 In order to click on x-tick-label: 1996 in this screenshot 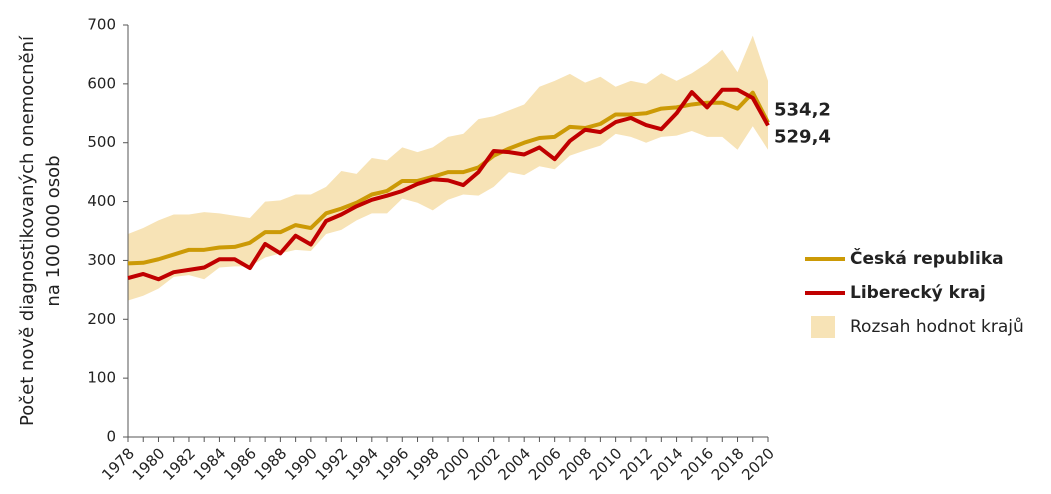, I will do `click(393, 464)`.